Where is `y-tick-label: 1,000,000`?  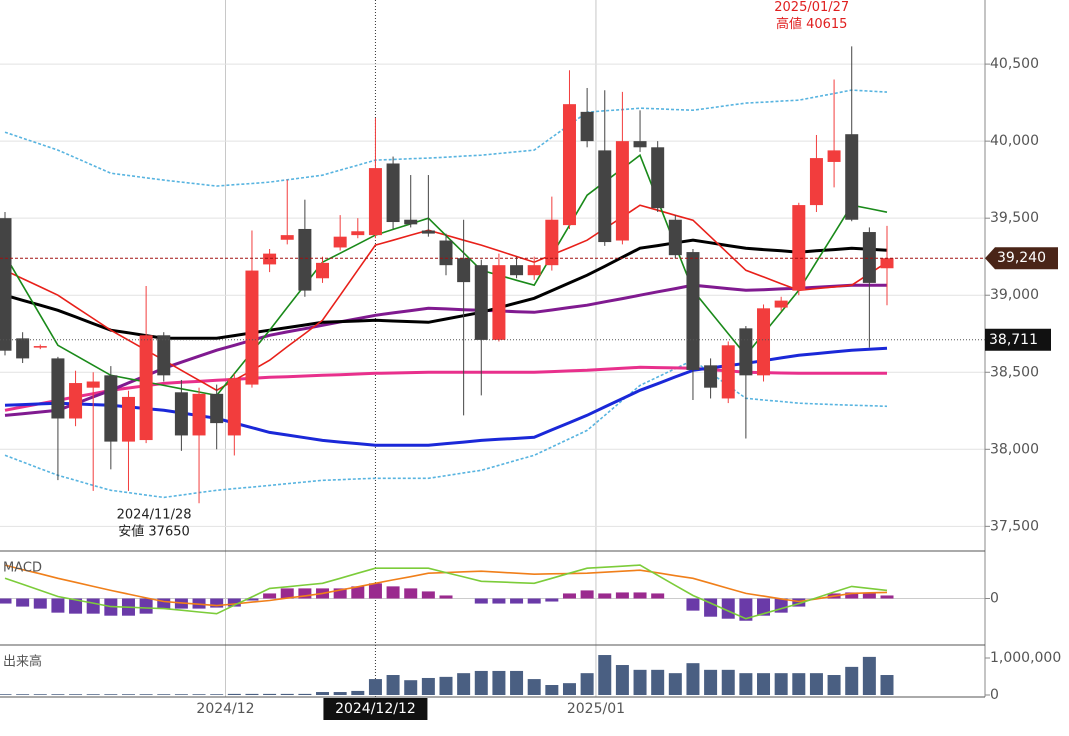 y-tick-label: 1,000,000 is located at coordinates (1025, 658).